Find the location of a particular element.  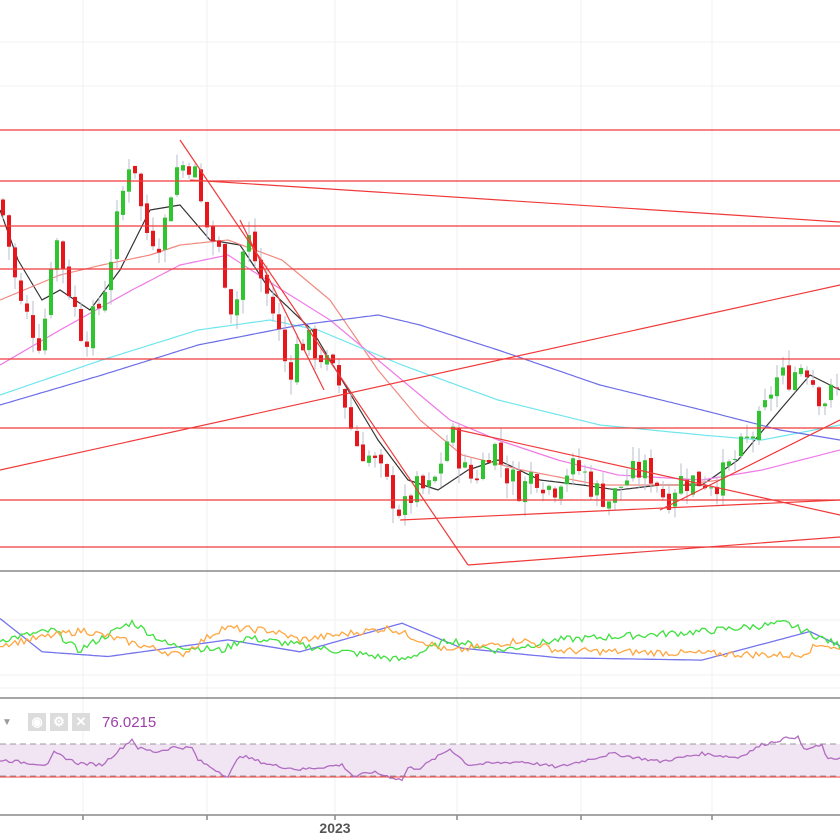

close-icon: ✕ is located at coordinates (81, 722).